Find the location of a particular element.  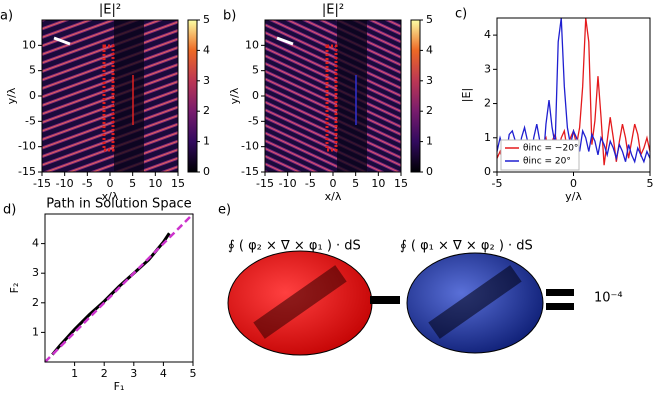

x-tick-label: 4 is located at coordinates (163, 373).